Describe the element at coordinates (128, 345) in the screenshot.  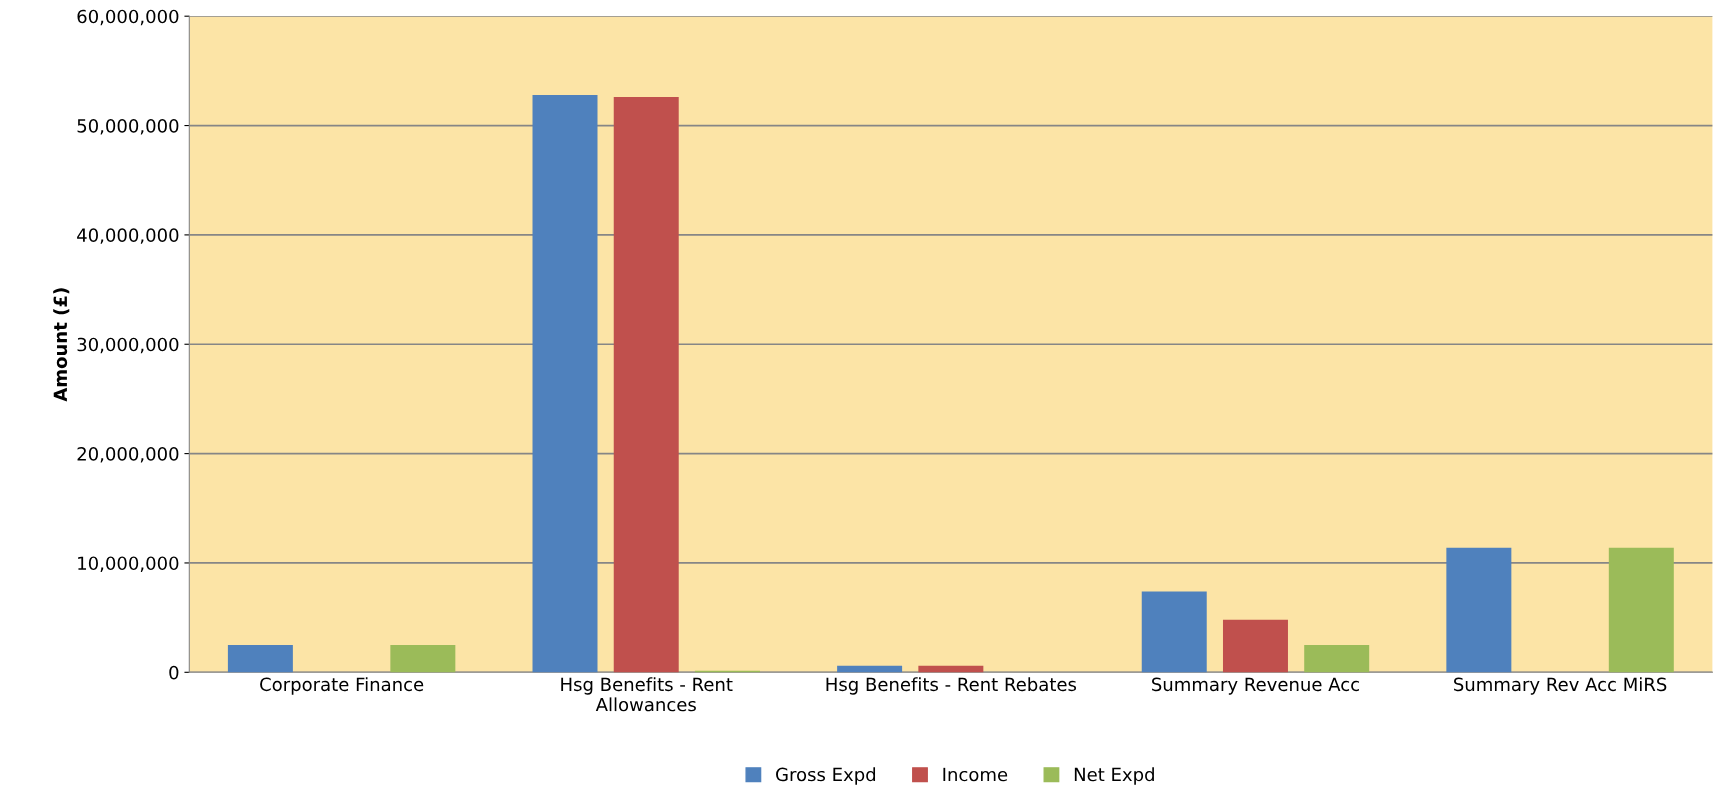
I see `y-tick-label: 30,000,000` at that location.